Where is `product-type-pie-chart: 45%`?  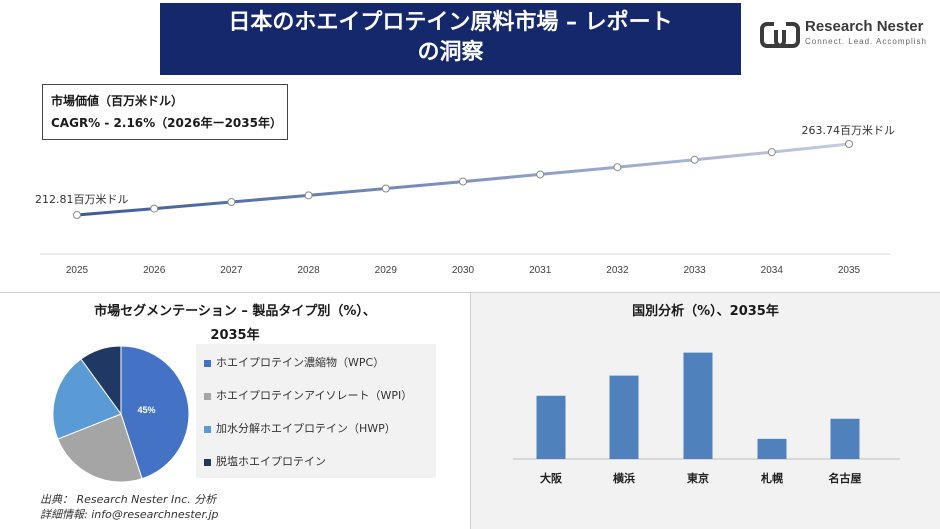 product-type-pie-chart: 45% is located at coordinates (121, 414).